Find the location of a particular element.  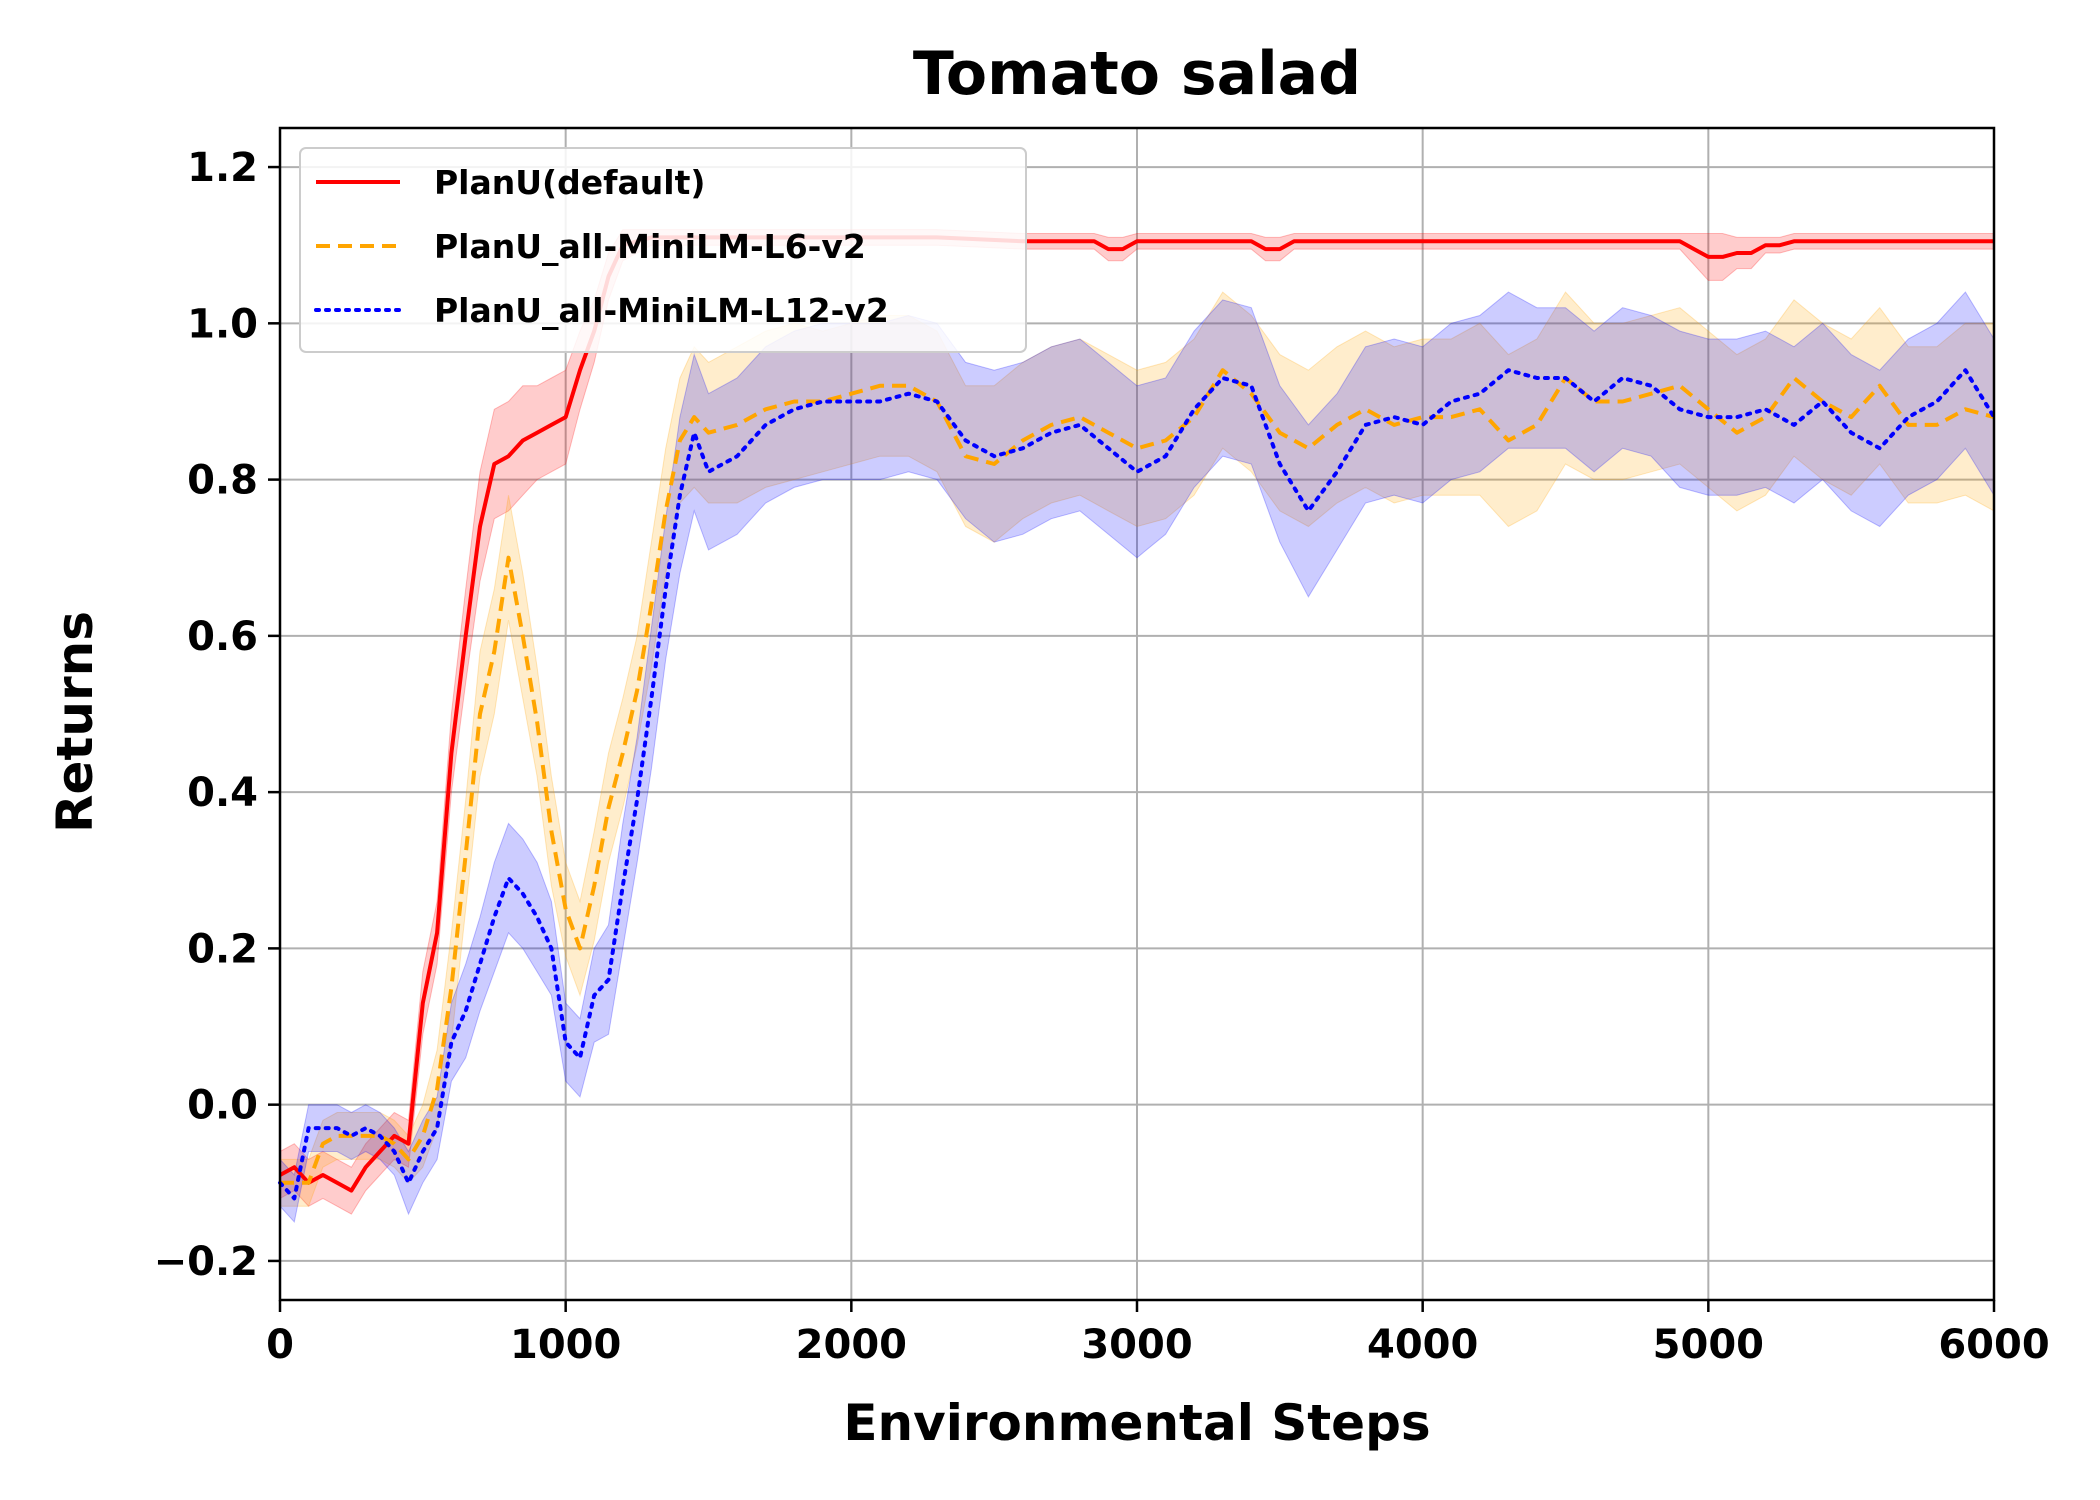

x-tick-label: 2000 is located at coordinates (851, 1345).